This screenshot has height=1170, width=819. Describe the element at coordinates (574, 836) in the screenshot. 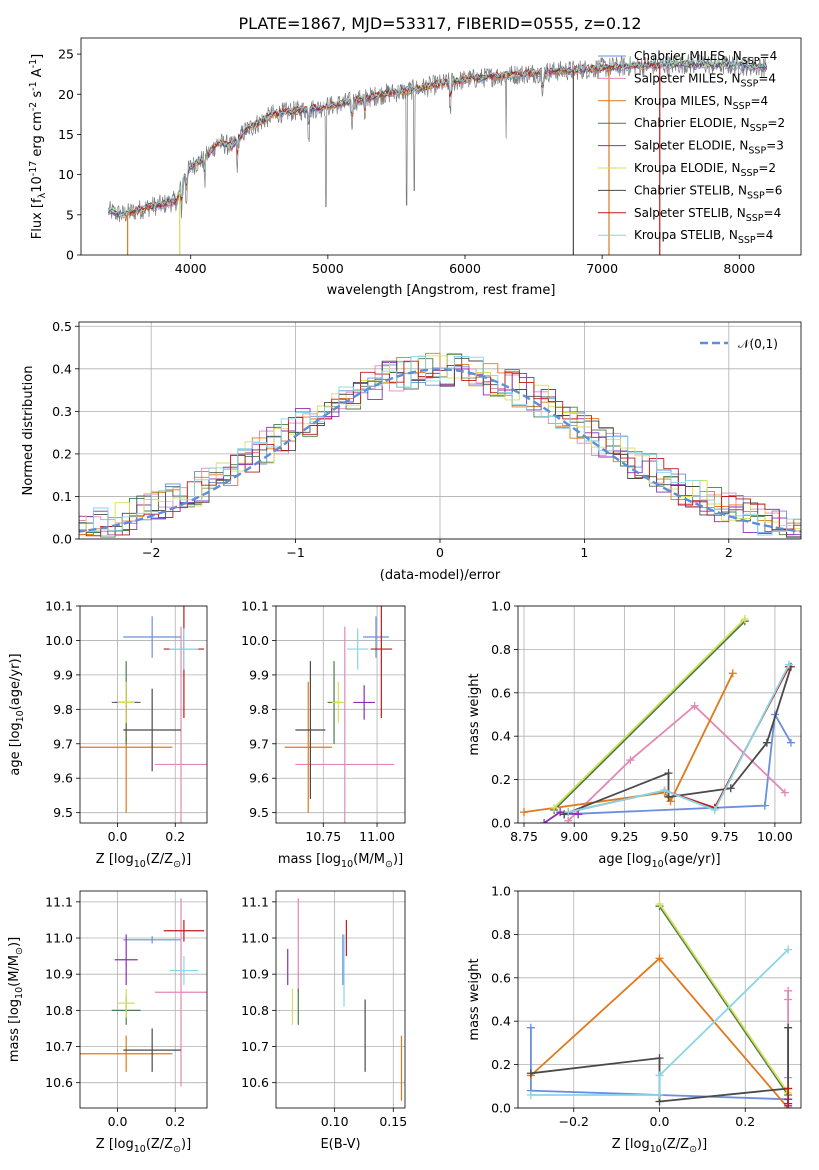

I see `x-tick-label: 9.00` at that location.